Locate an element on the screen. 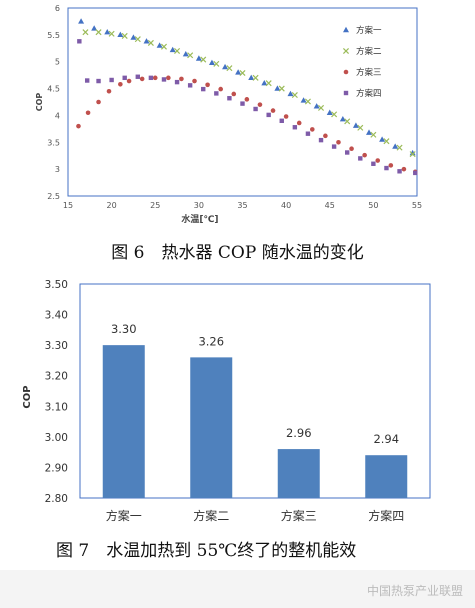 This screenshot has width=475, height=608. y-tick-label: 3.40 is located at coordinates (56, 316).